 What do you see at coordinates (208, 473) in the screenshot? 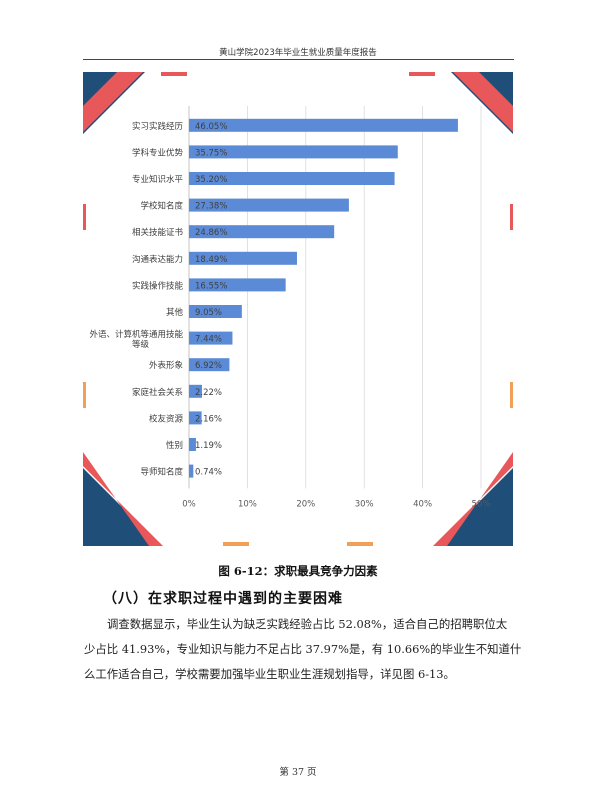
I see `bar-value-label: 0.74%` at bounding box center [208, 473].